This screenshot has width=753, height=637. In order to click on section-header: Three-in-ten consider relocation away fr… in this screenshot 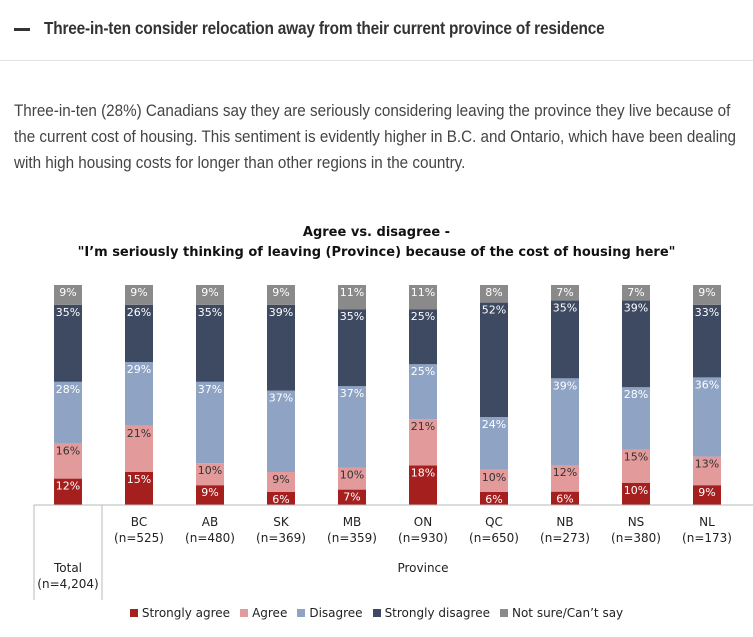, I will do `click(376, 30)`.